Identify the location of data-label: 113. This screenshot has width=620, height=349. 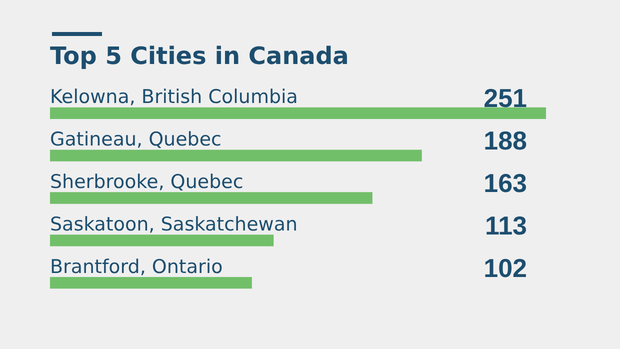
(506, 225).